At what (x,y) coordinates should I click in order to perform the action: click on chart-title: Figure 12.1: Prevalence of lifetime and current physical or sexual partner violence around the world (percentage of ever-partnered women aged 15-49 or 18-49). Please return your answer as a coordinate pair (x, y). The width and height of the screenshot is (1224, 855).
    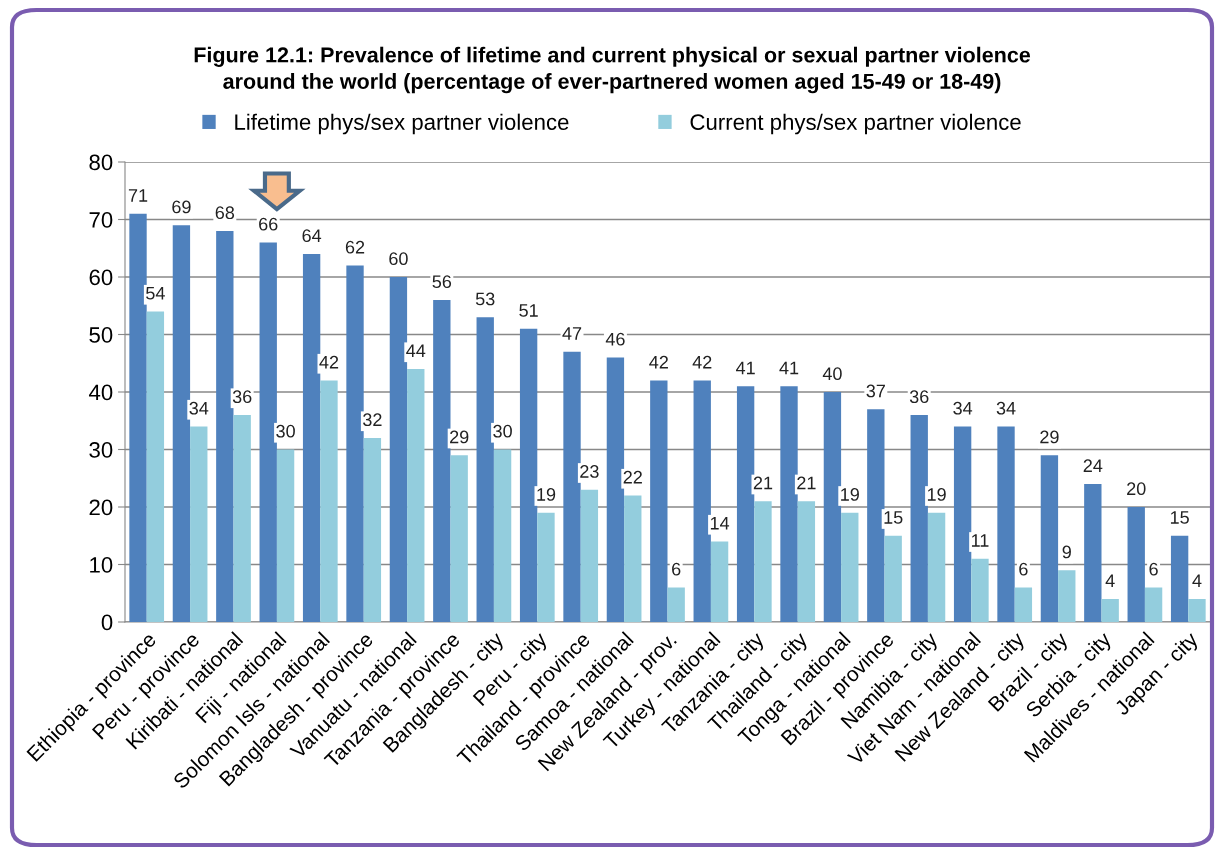
    Looking at the image, I should click on (612, 70).